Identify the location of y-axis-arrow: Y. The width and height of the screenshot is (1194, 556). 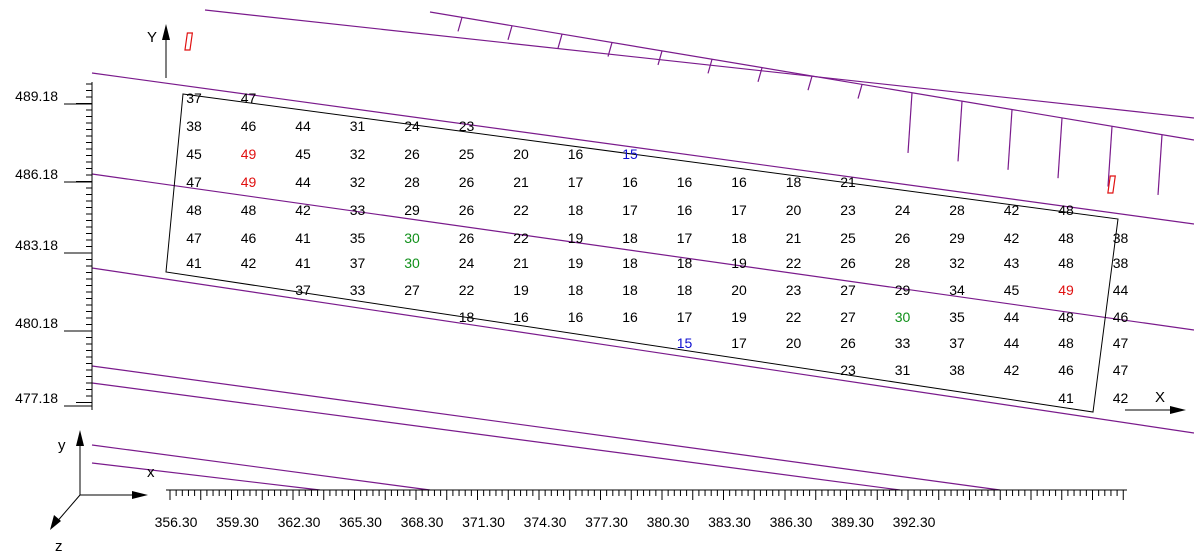
(158, 51).